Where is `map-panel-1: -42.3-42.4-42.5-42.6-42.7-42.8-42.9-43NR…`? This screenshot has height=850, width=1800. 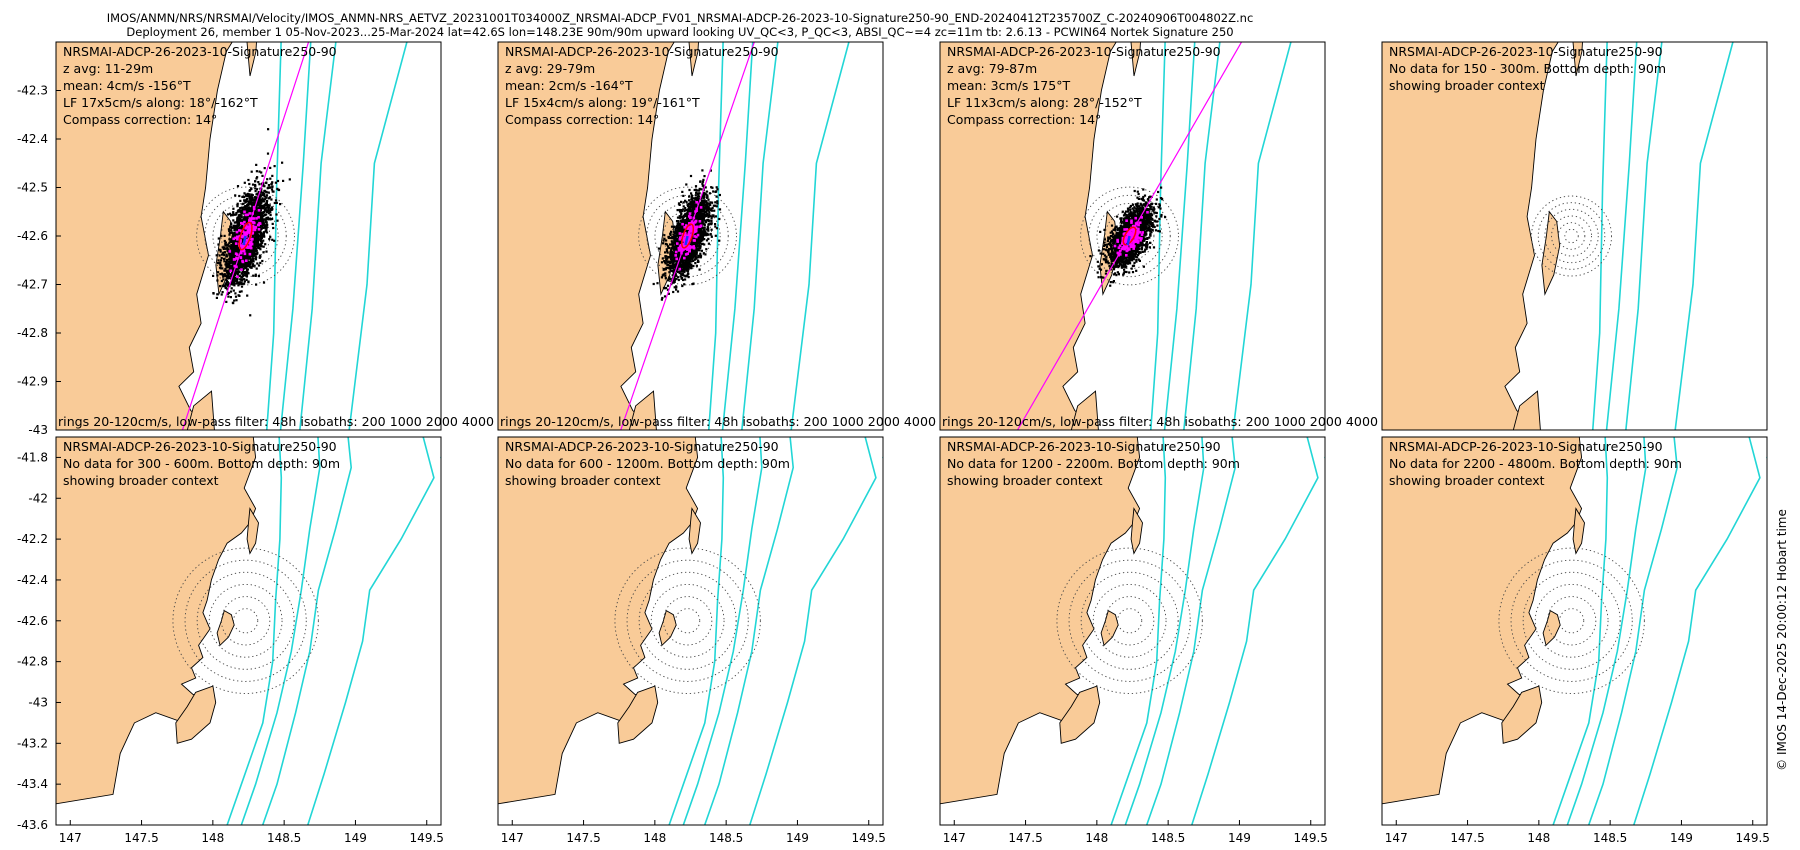
map-panel-1: -42.3-42.4-42.5-42.6-42.7-42.8-42.9-43NR… is located at coordinates (255, 239).